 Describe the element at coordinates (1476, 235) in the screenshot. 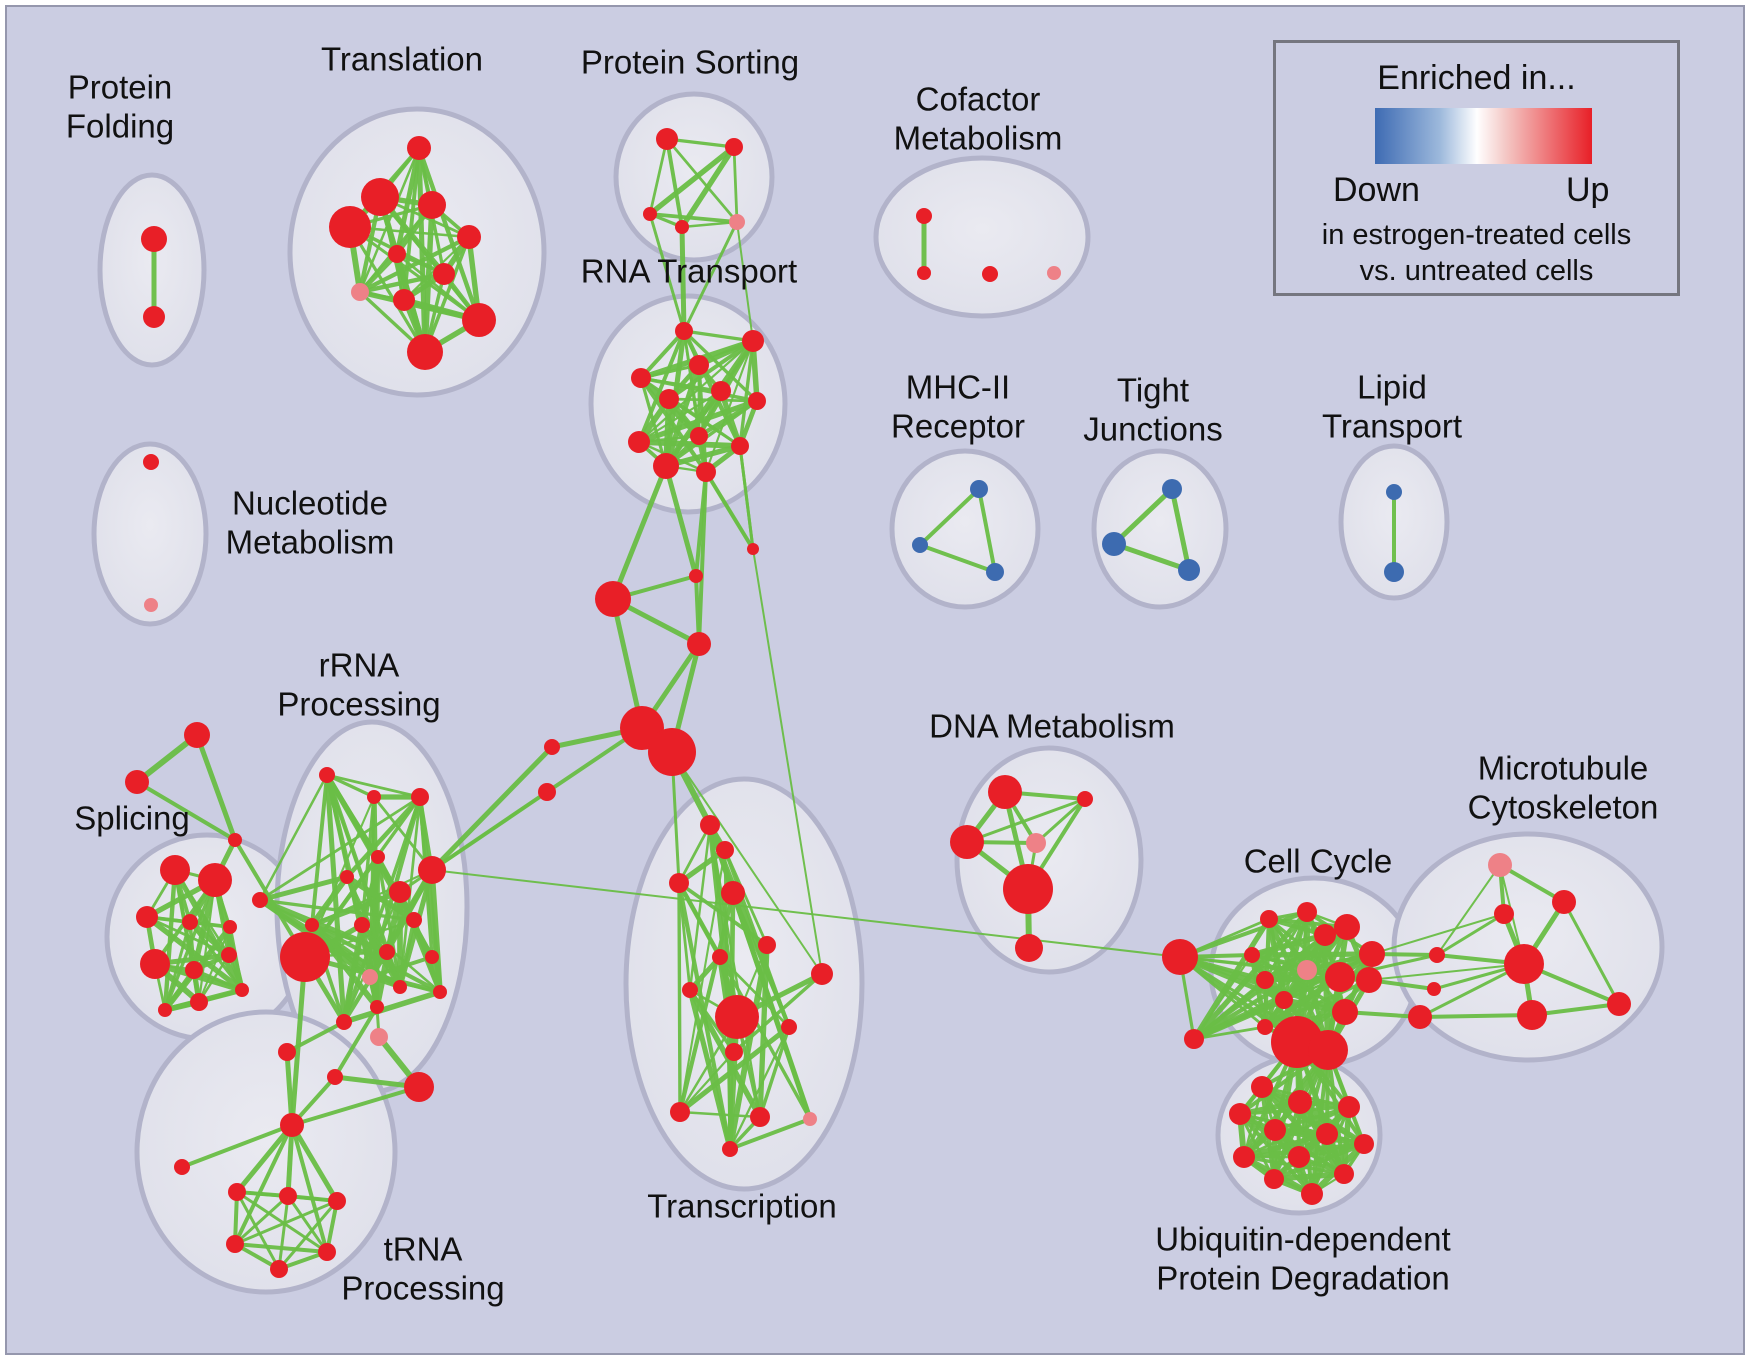

I see `legend-subtitle-line1: in estrogen-treated cells` at that location.